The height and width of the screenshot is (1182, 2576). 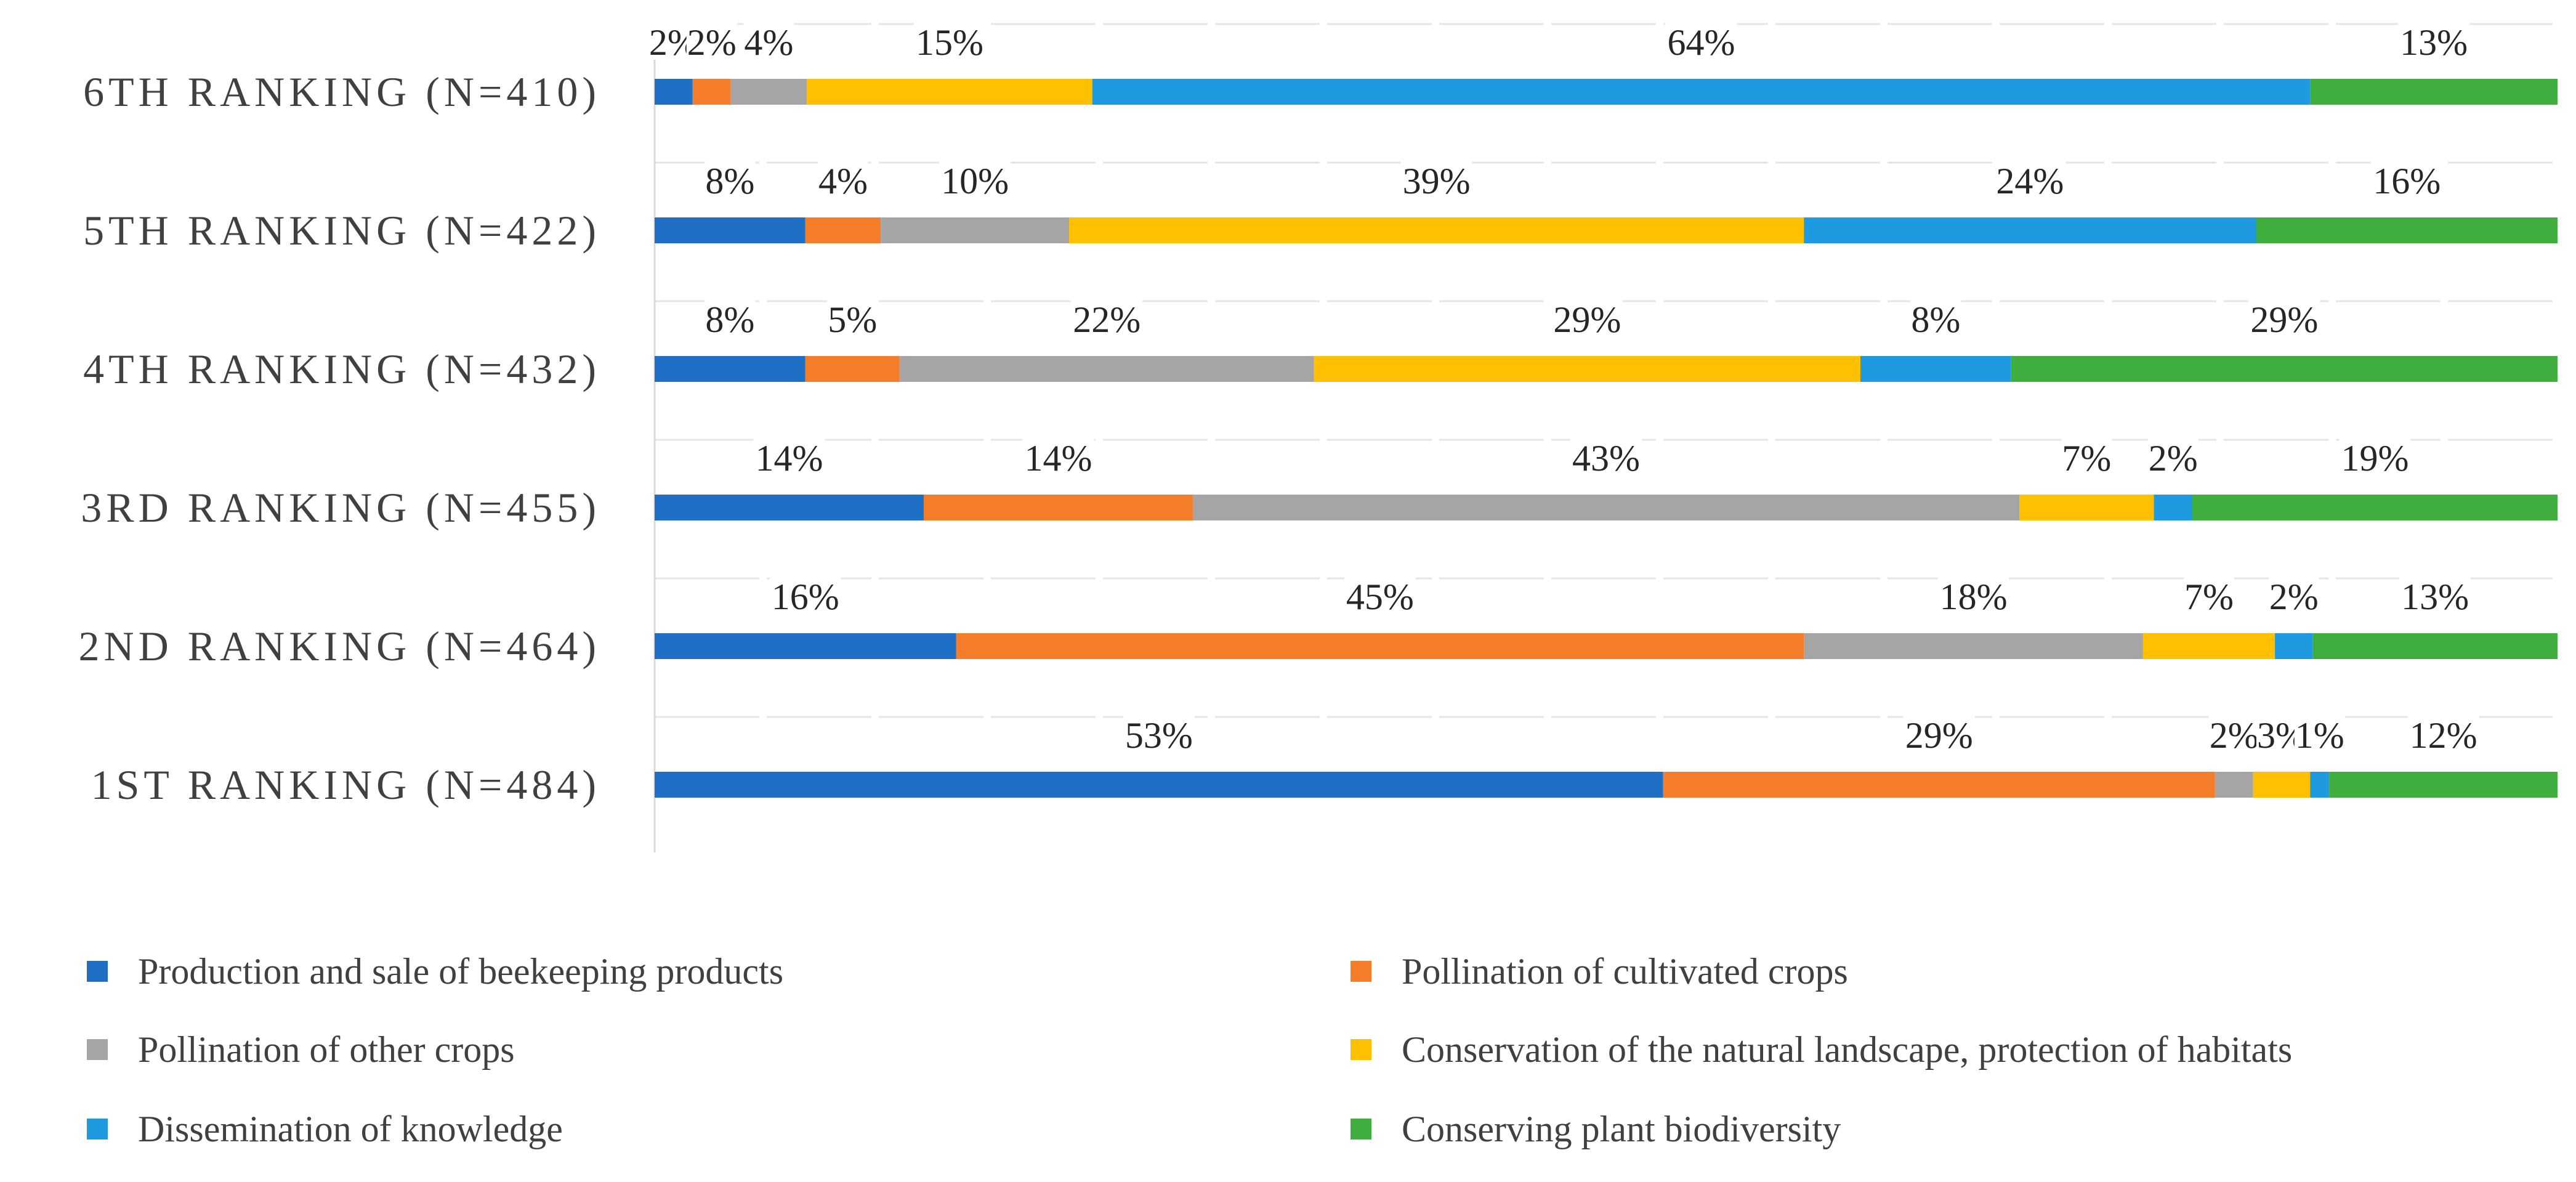 I want to click on data-label: 19%, so click(x=2374, y=458).